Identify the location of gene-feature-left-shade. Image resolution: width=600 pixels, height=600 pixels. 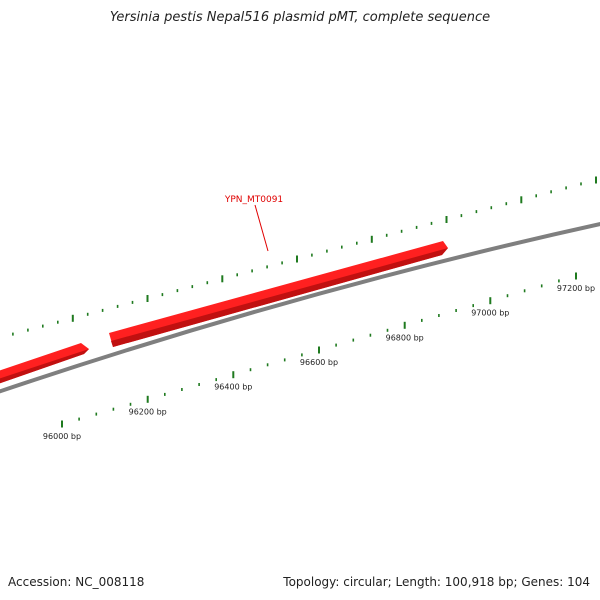
(44, 366).